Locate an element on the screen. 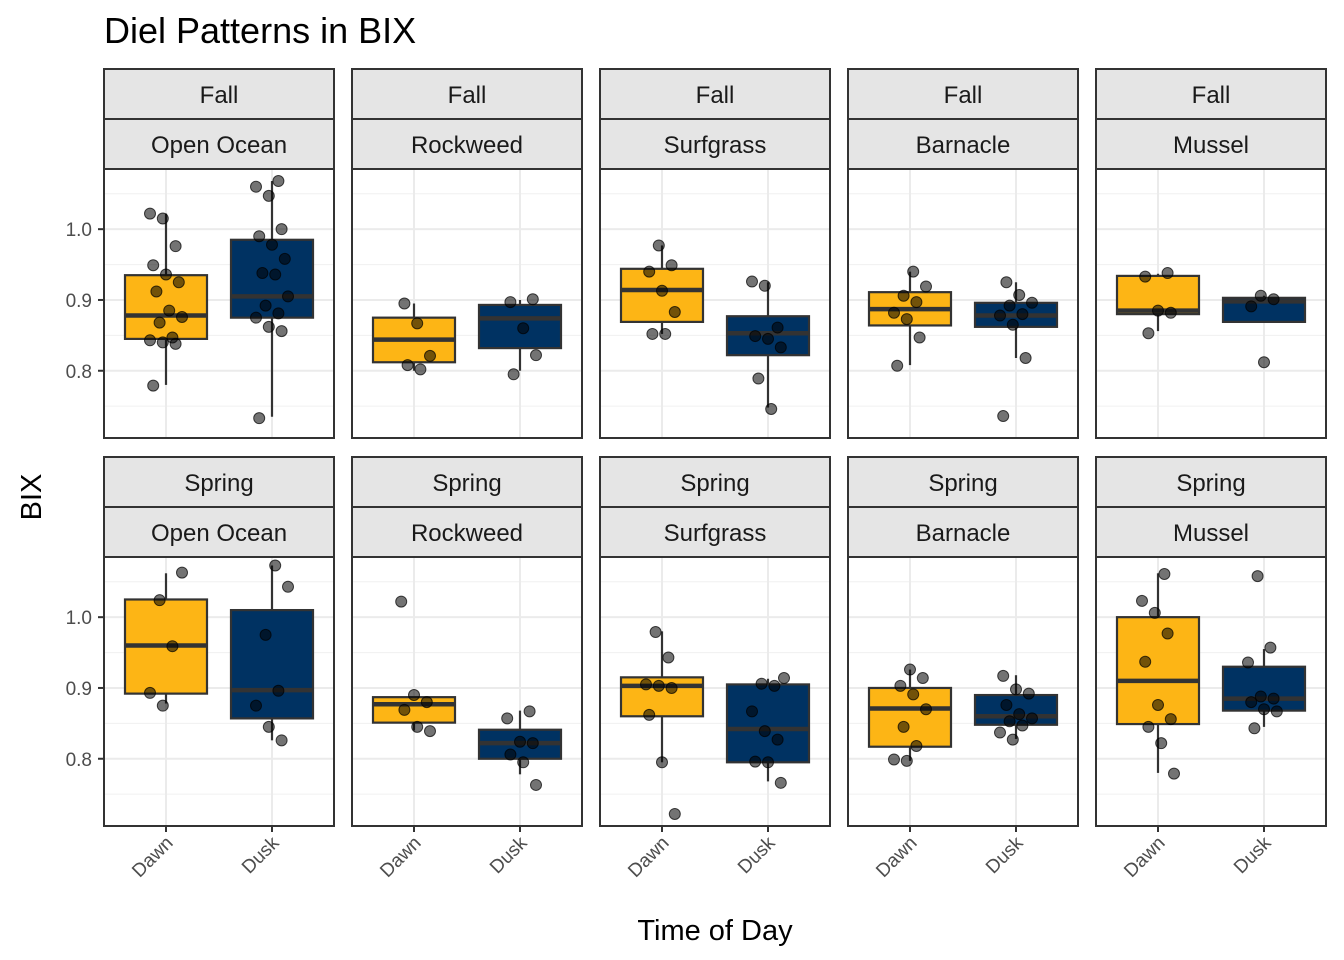  y-tick-label: 0.8 is located at coordinates (79, 372).